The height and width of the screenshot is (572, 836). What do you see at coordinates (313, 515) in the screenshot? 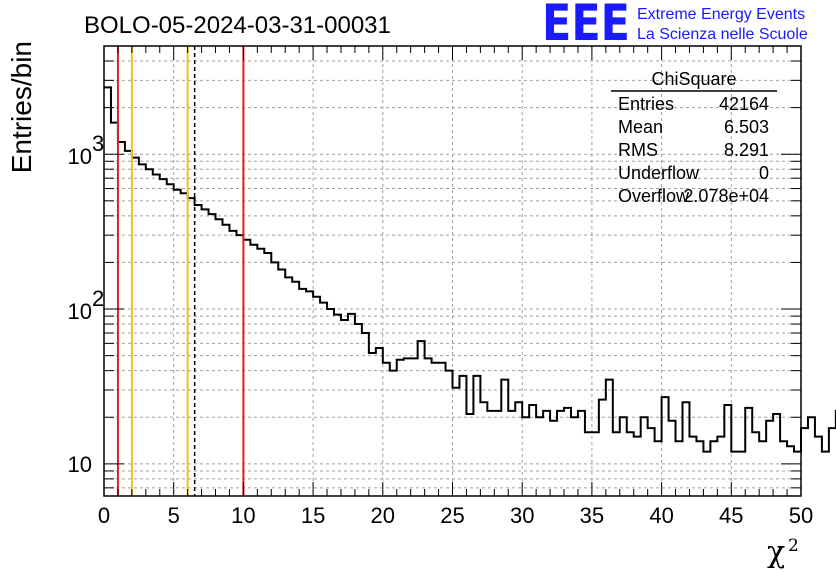
I see `x-tick-label: 15` at bounding box center [313, 515].